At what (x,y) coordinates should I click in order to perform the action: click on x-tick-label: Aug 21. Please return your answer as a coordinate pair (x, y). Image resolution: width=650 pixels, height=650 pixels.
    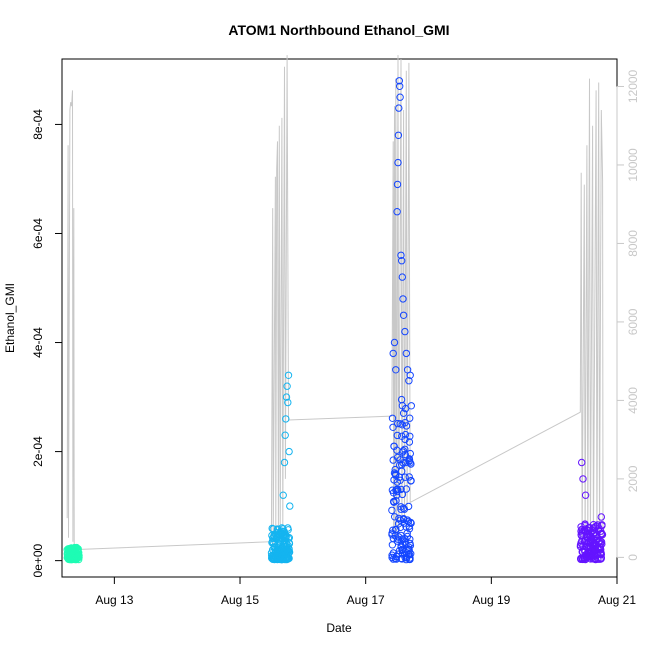
    Looking at the image, I should click on (617, 600).